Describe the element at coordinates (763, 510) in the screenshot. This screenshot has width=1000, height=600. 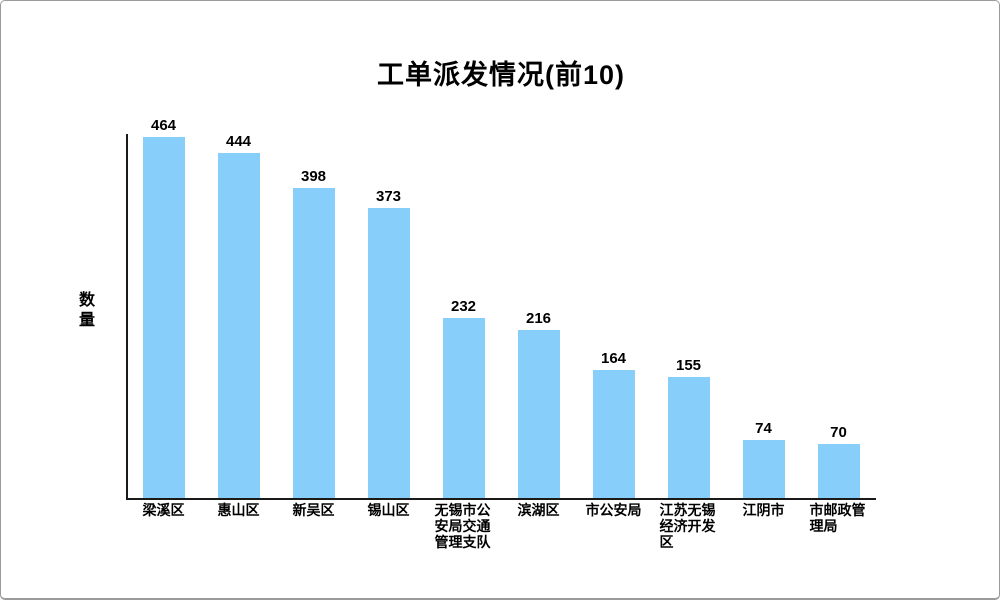
I see `category-label: 江阴市` at that location.